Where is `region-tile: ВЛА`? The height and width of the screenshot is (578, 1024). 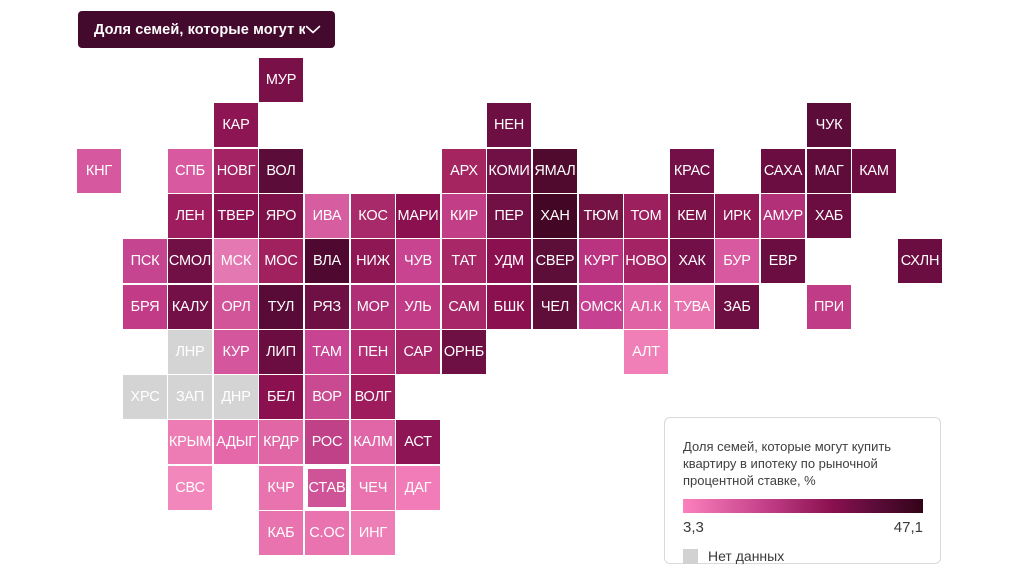
region-tile: ВЛА is located at coordinates (327, 261).